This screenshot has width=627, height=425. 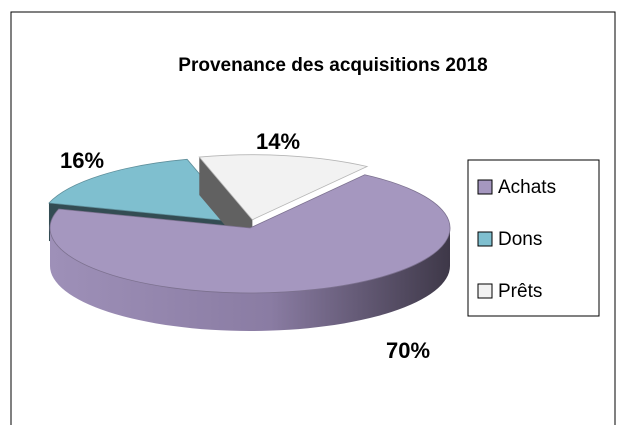 I want to click on legend-label: Achats, so click(x=527, y=187).